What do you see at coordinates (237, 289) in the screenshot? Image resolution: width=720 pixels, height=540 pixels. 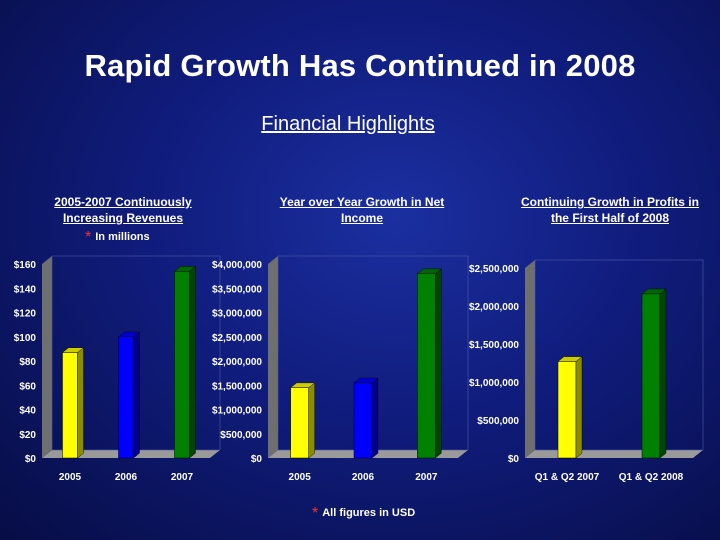 I see `y-tick-label: $3,500,000` at bounding box center [237, 289].